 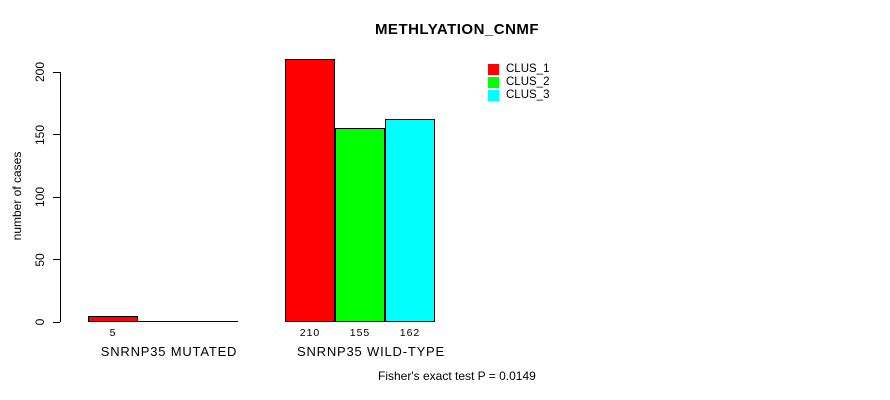 I want to click on y-axis-title: number of cases, so click(x=17, y=196).